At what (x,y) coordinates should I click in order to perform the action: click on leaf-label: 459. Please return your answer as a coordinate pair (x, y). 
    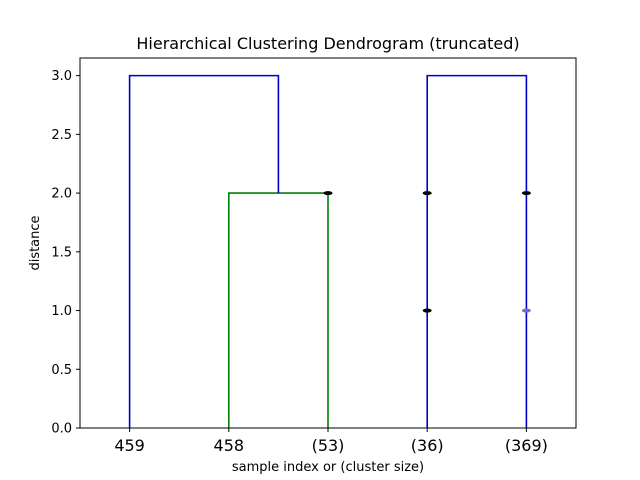
    Looking at the image, I should click on (129, 445).